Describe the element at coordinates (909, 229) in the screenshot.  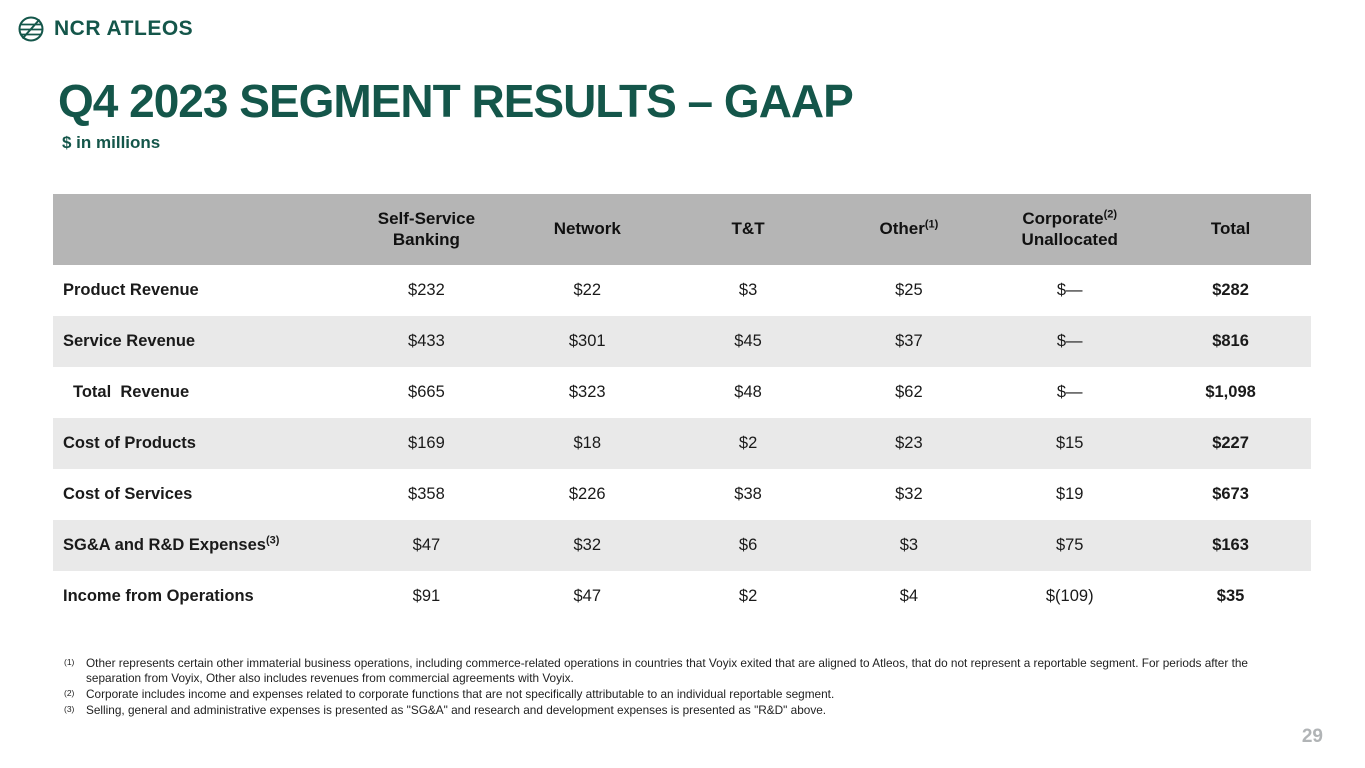
I see `header-cell: Other(1)` at that location.